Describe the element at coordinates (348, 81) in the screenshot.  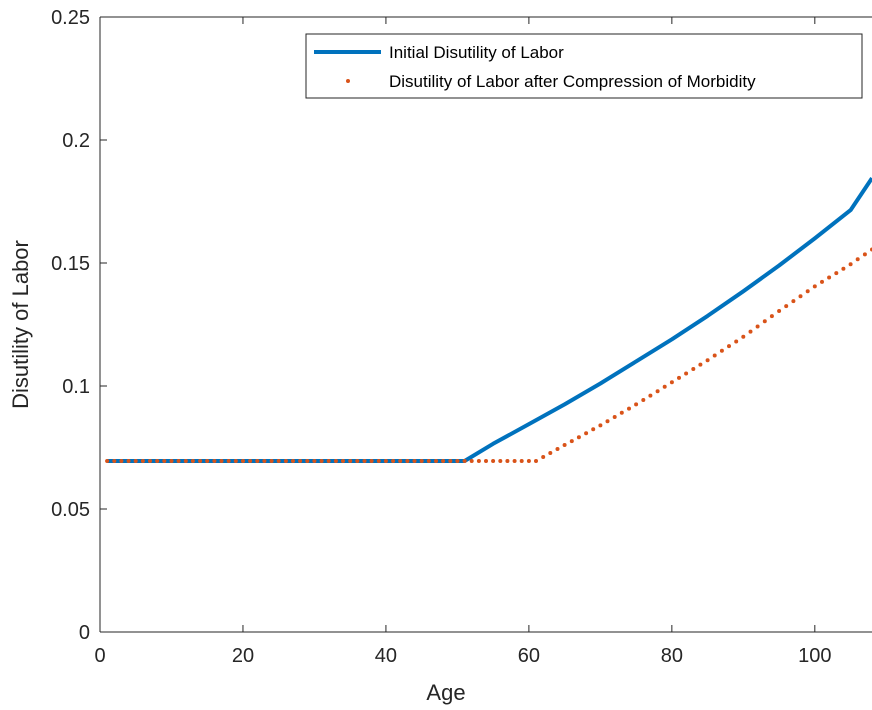
I see `legend-dot` at that location.